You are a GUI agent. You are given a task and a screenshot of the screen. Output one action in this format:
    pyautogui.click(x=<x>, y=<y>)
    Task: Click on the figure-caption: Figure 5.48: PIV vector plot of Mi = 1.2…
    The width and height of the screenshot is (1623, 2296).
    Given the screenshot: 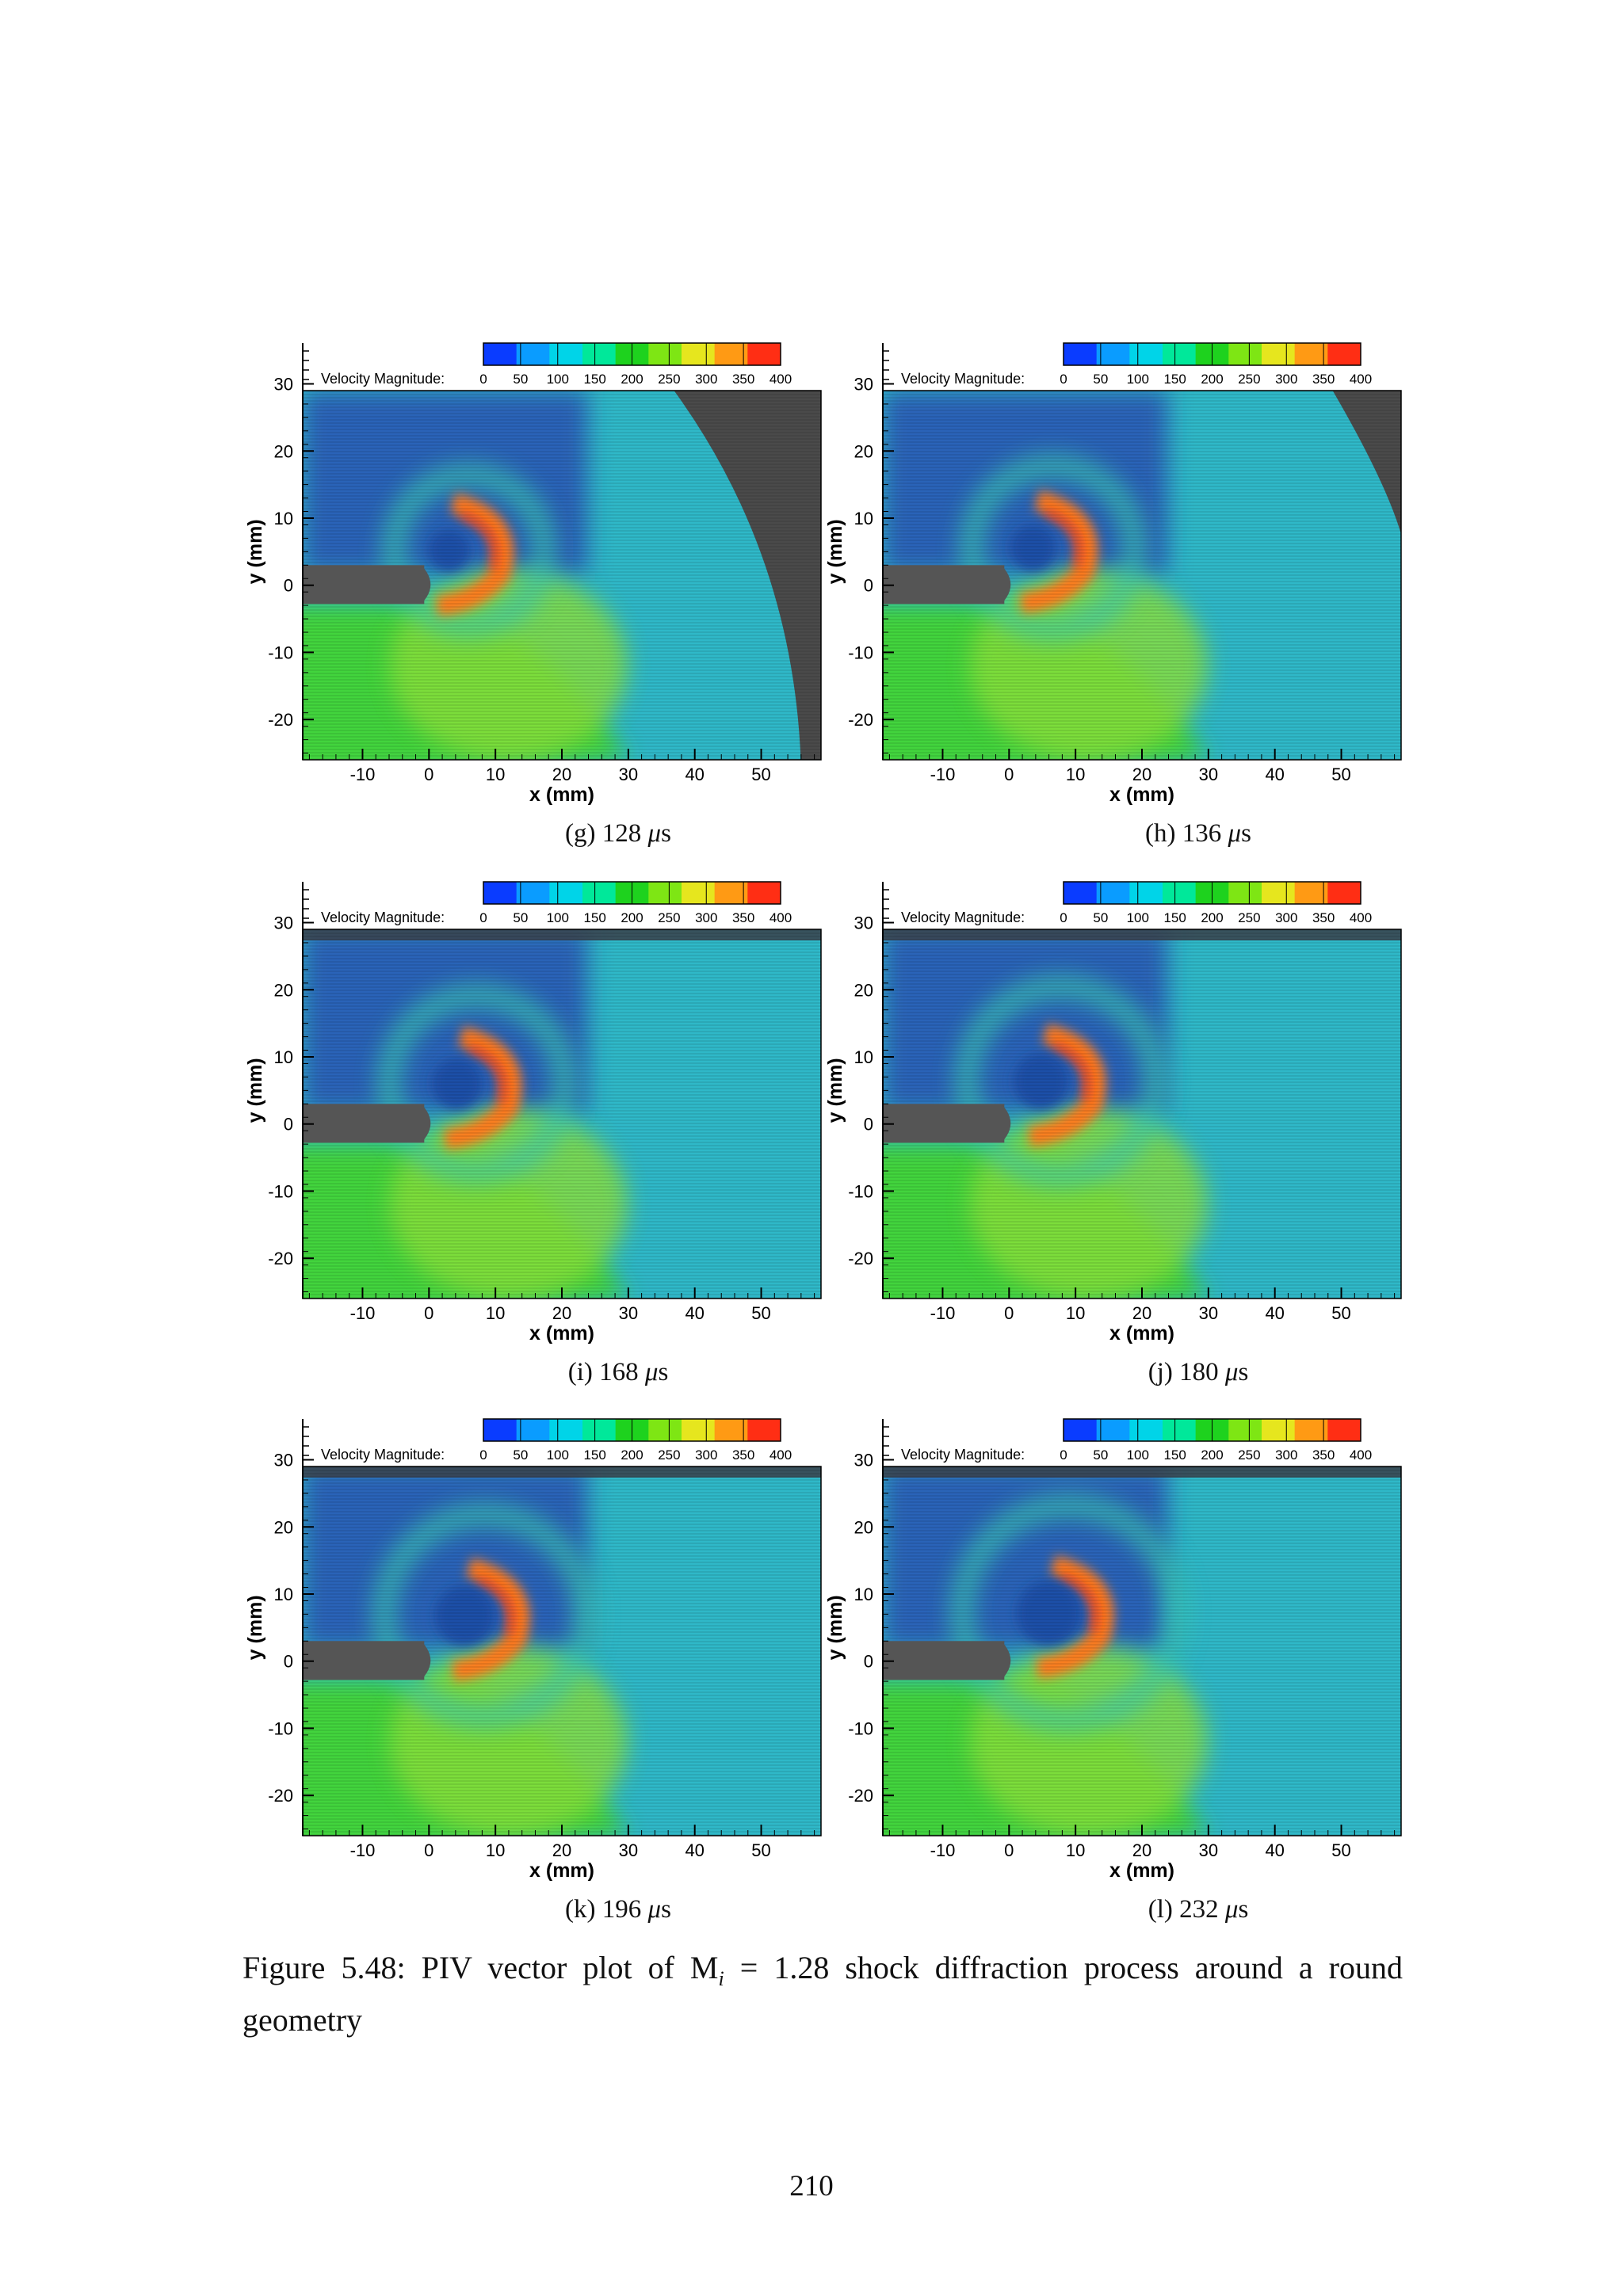 What is the action you would take?
    pyautogui.click(x=823, y=1994)
    